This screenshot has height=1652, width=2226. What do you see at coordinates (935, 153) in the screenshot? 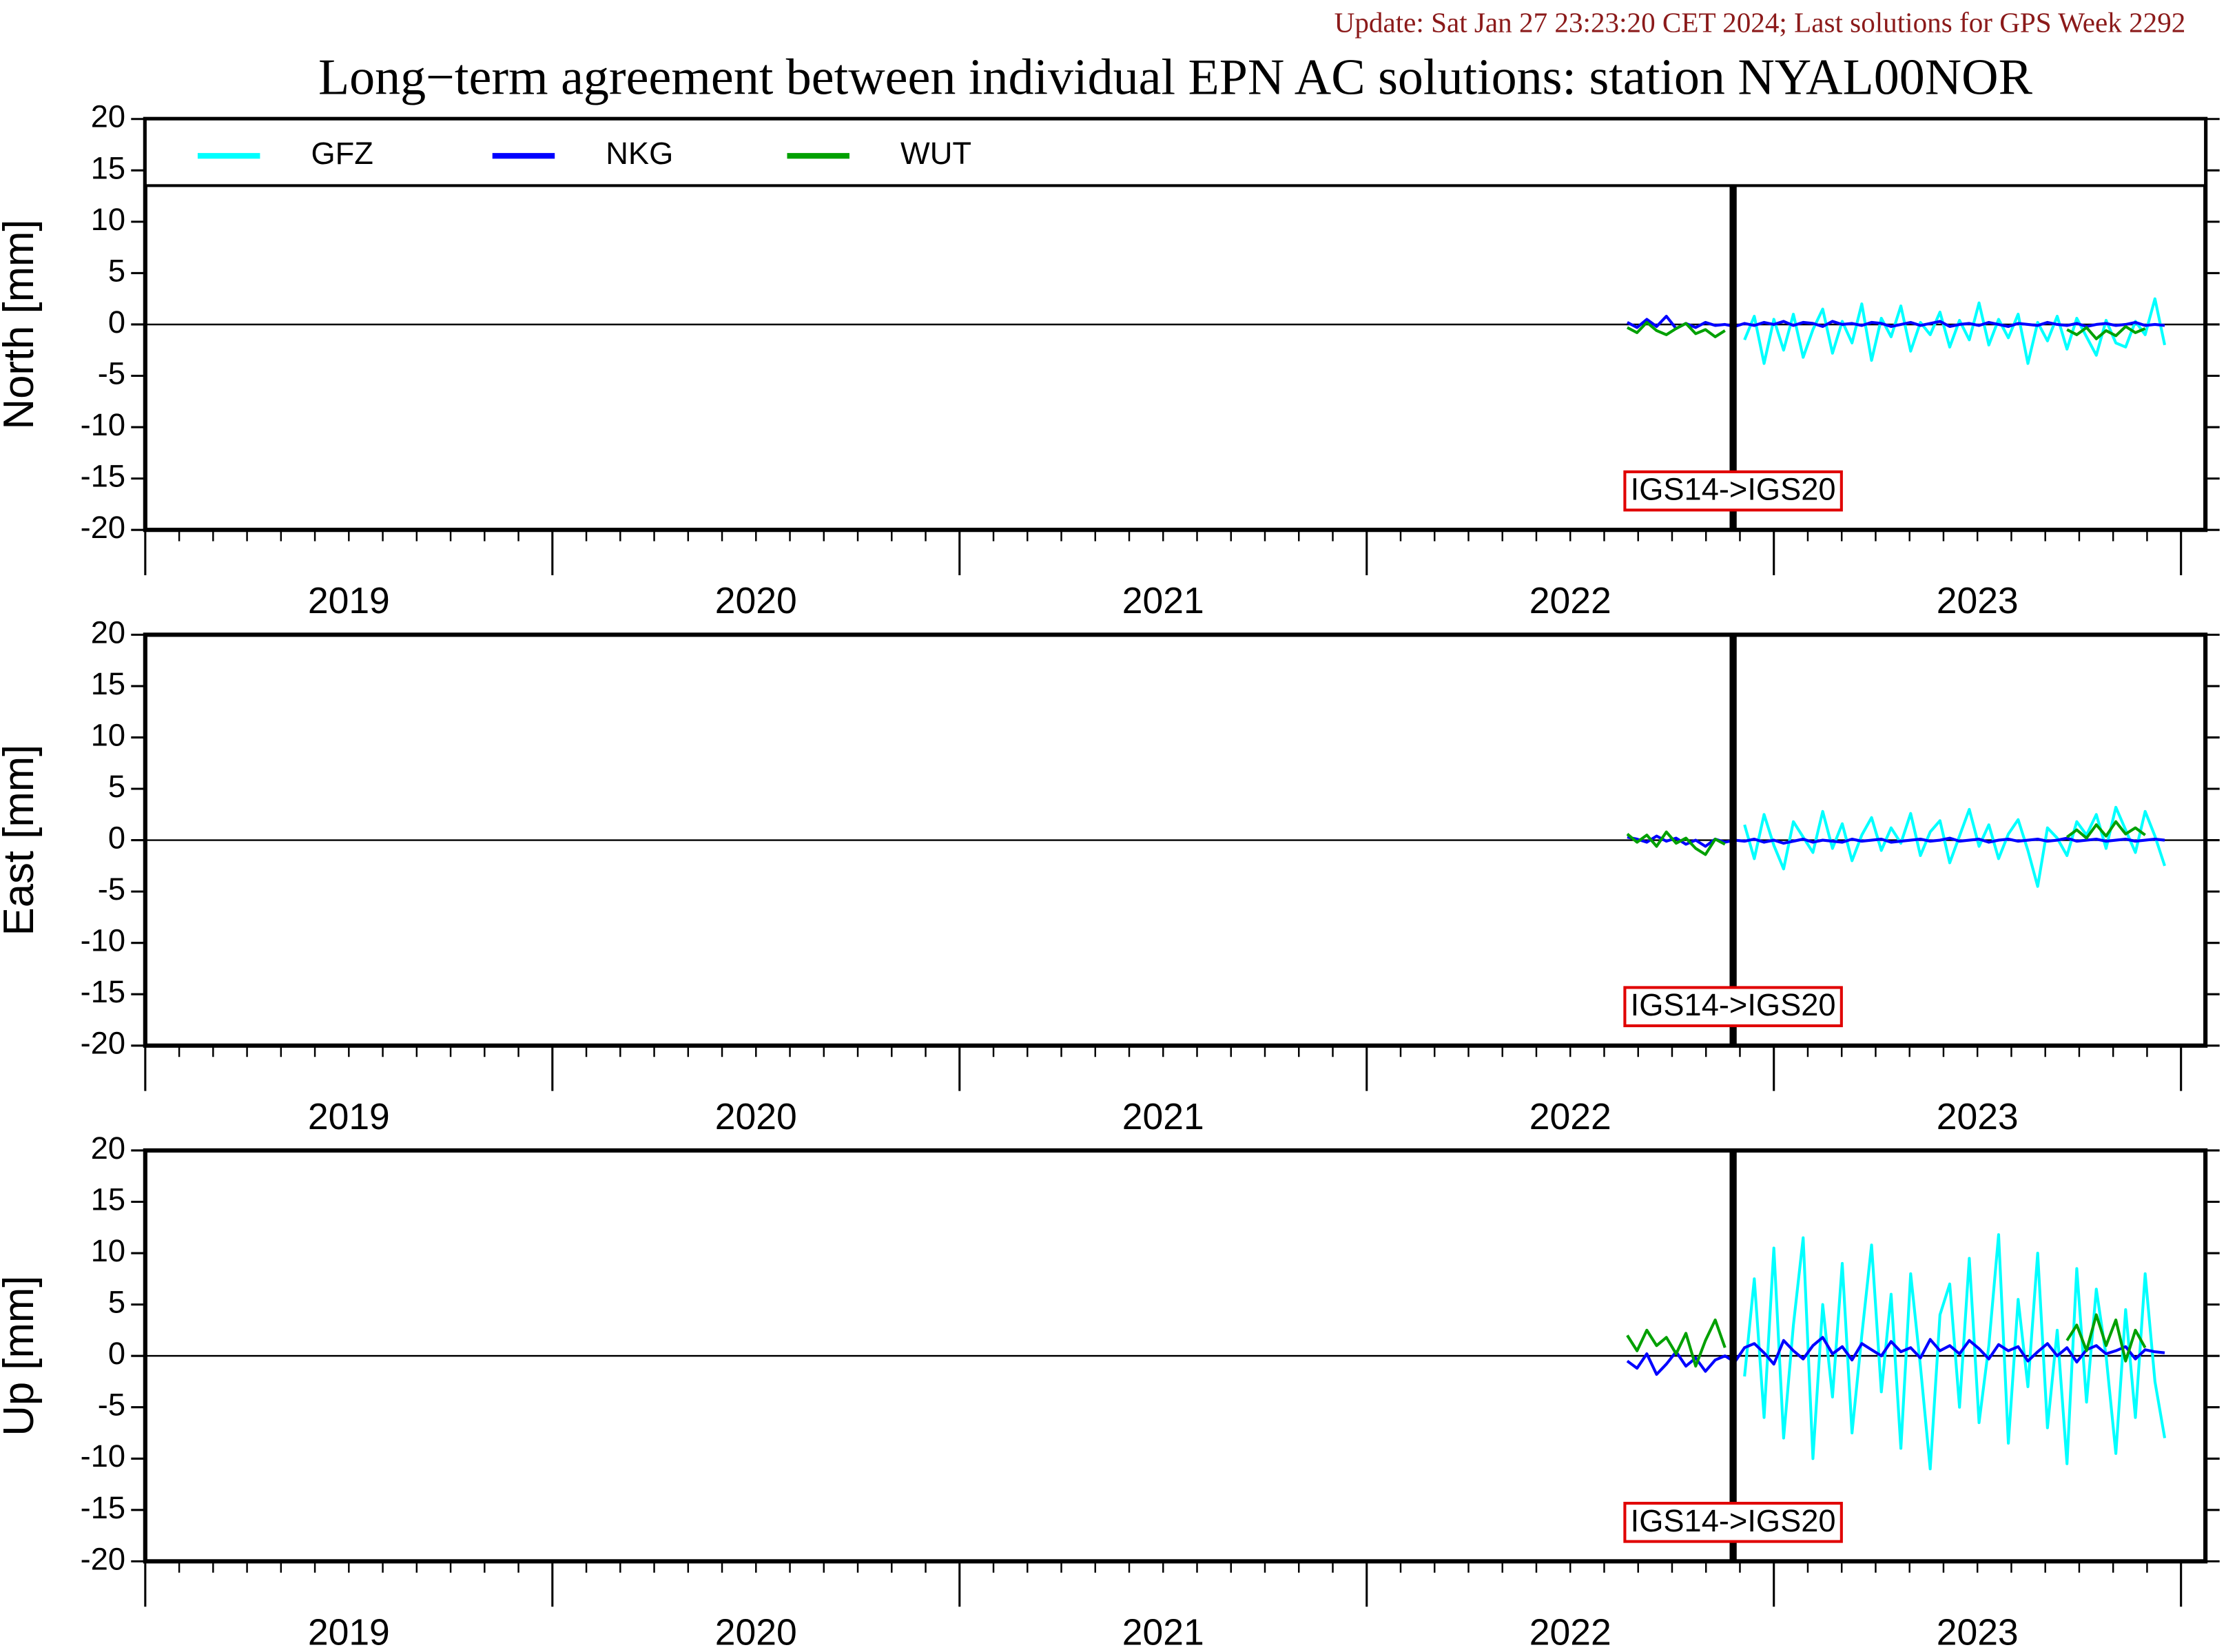
I see `legend-label: WUT` at bounding box center [935, 153].